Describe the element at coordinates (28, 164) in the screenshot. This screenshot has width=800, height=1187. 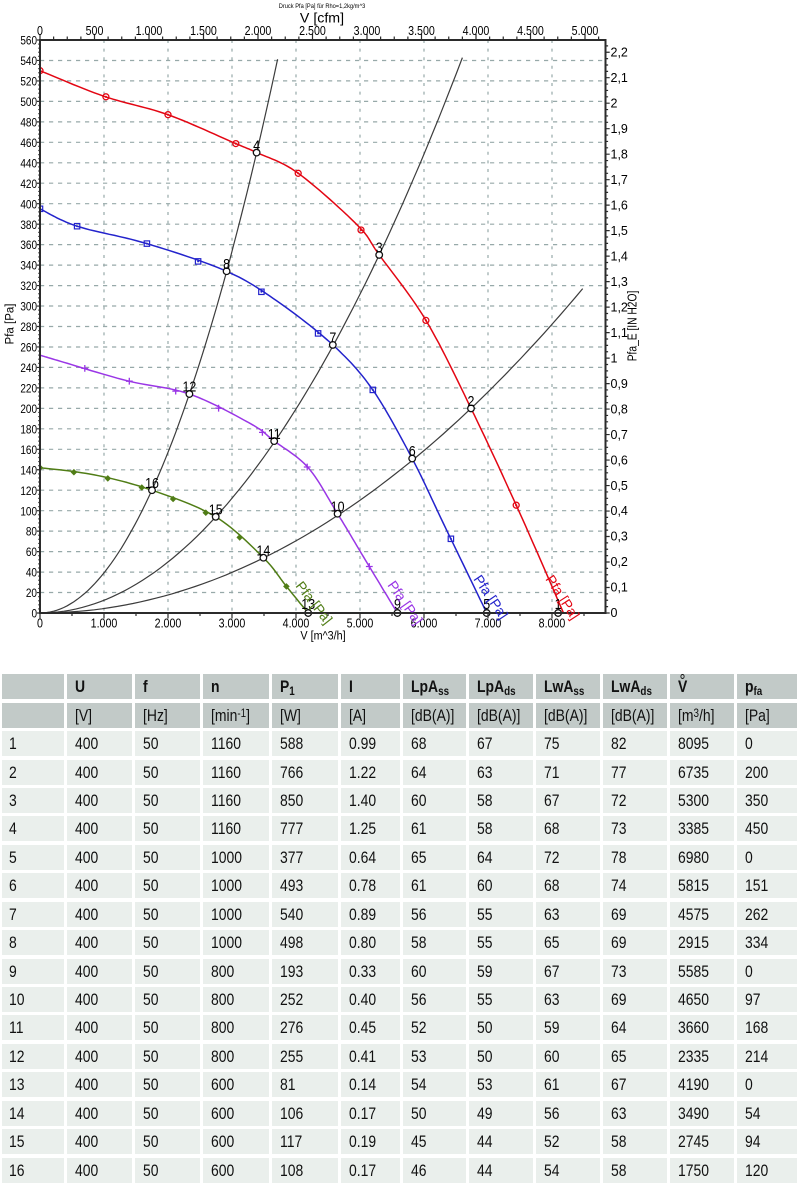
I see `svg-text: 440` at that location.